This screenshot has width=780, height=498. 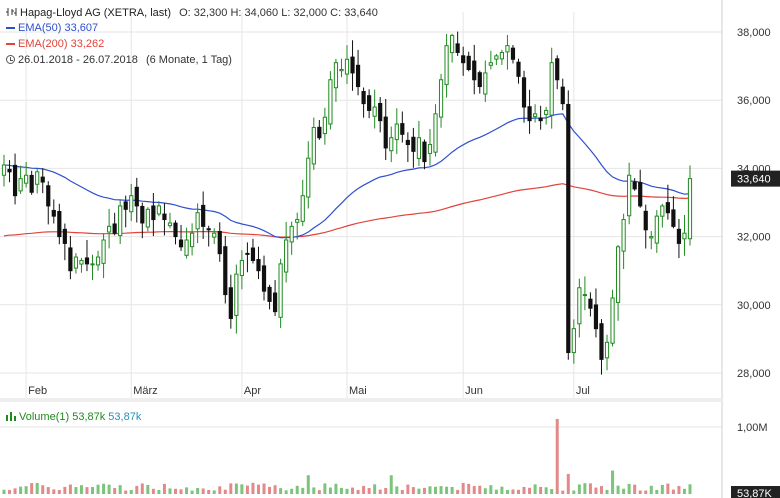 I want to click on volume-legend: Volume(1) 53,87k 53,87k, so click(x=73, y=417).